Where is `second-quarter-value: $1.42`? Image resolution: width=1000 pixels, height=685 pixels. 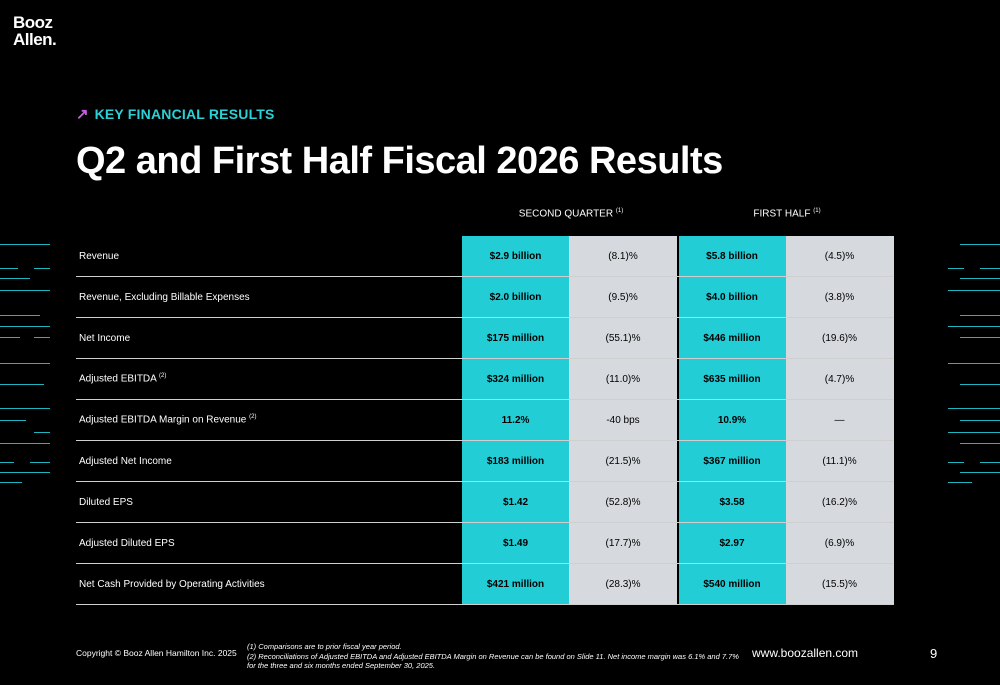 second-quarter-value: $1.42 is located at coordinates (515, 502).